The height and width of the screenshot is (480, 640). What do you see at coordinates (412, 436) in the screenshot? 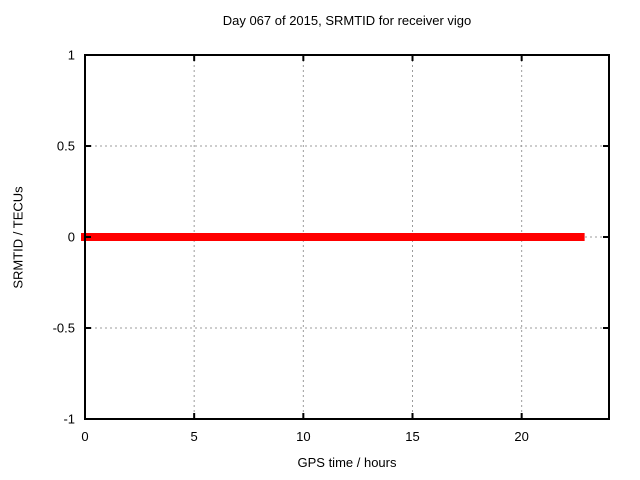
I see `x-tick-label: 15` at bounding box center [412, 436].